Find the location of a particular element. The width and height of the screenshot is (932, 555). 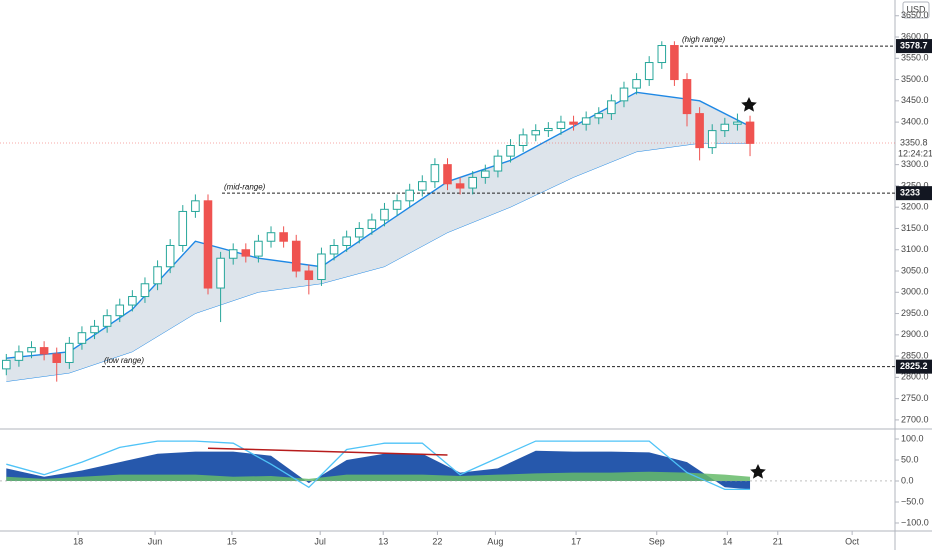

level-tag-label: 2825.2 is located at coordinates (914, 366).